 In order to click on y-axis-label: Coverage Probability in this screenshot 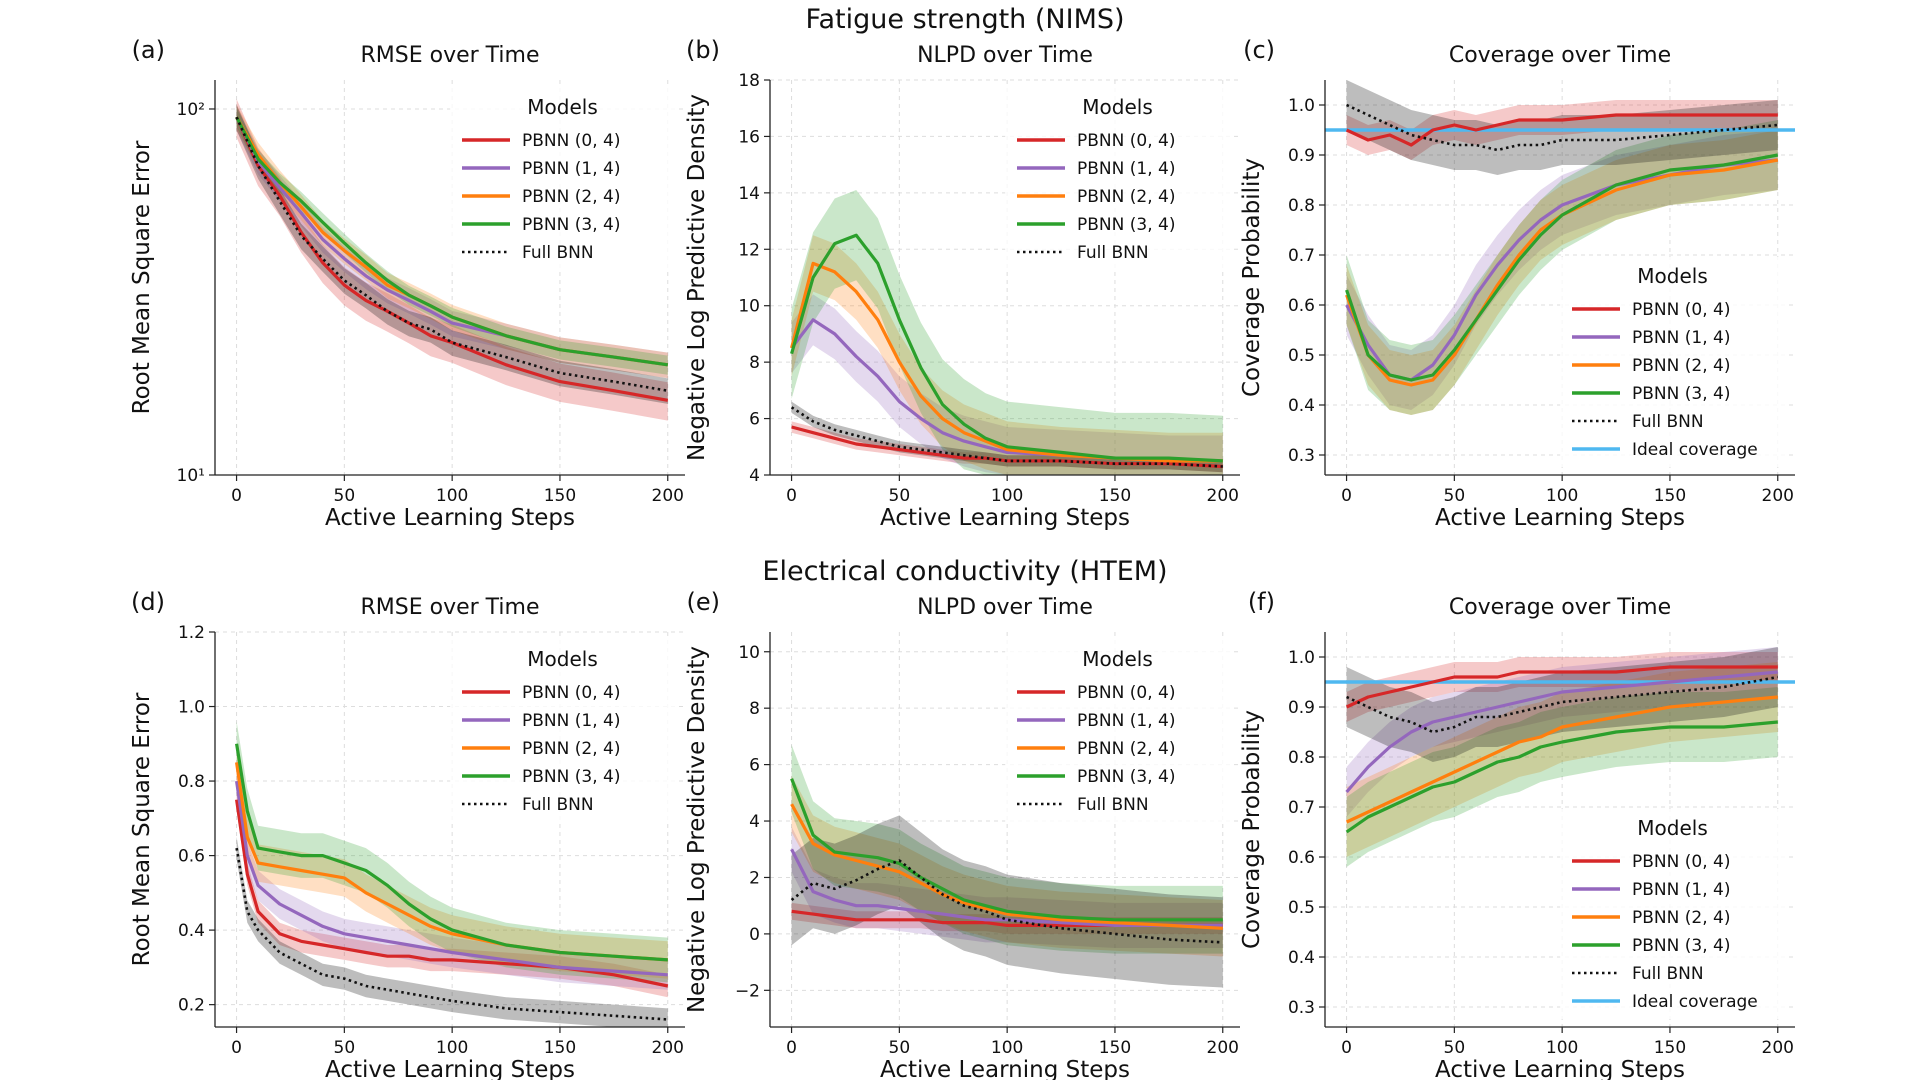, I will do `click(1252, 829)`.